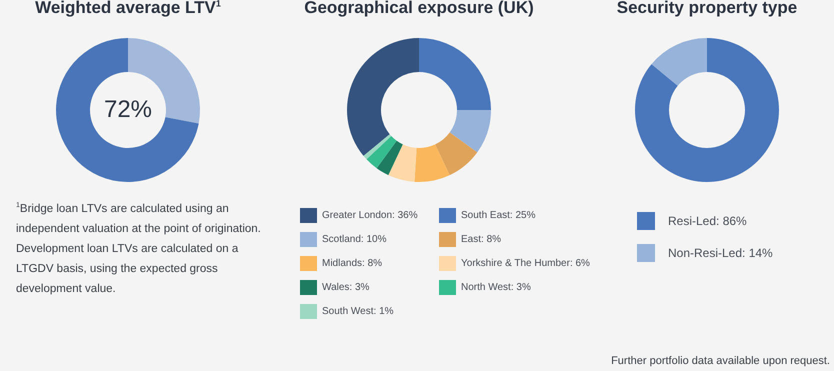 This screenshot has width=834, height=371. I want to click on legend-label: Midlands: 8%, so click(352, 263).